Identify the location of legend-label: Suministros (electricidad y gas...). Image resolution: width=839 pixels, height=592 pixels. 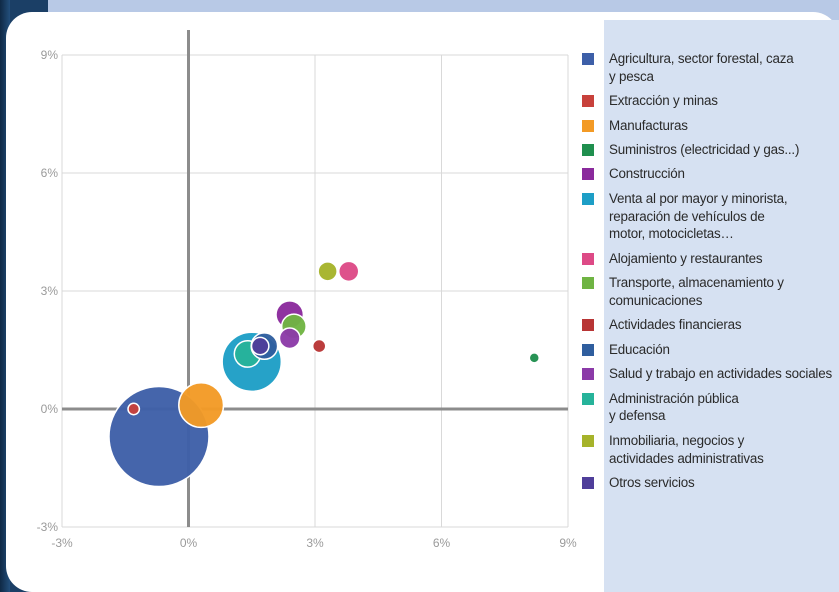
(704, 149).